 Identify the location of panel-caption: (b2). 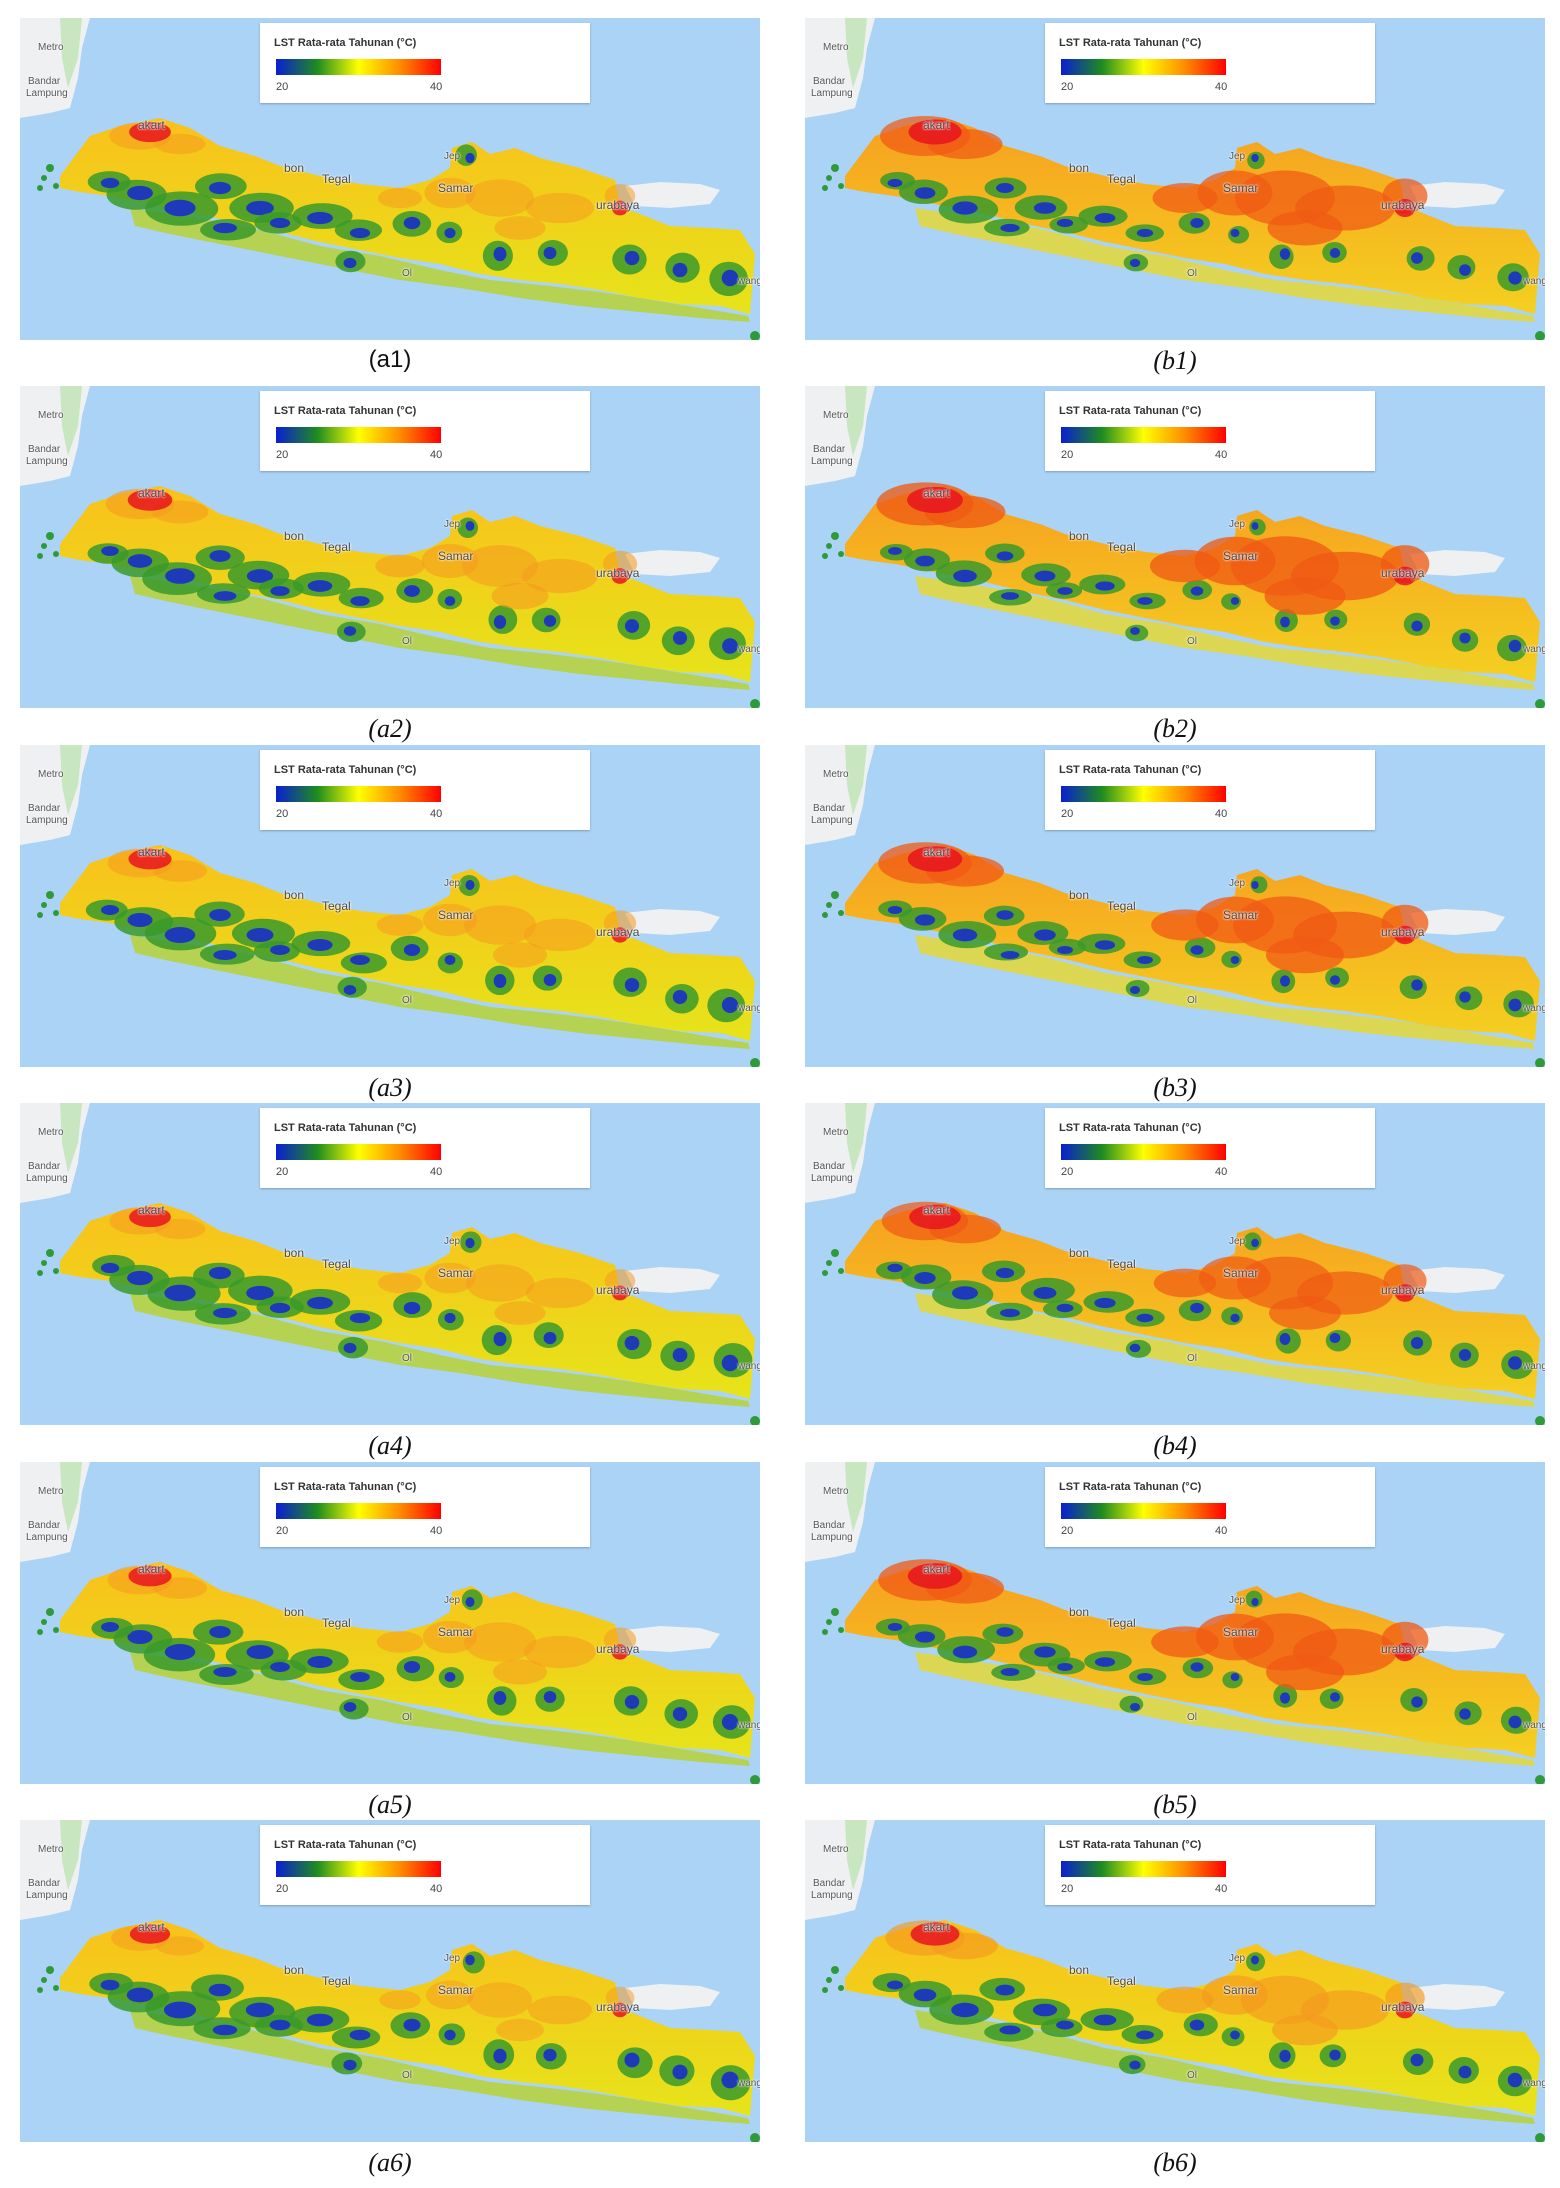
(1175, 728).